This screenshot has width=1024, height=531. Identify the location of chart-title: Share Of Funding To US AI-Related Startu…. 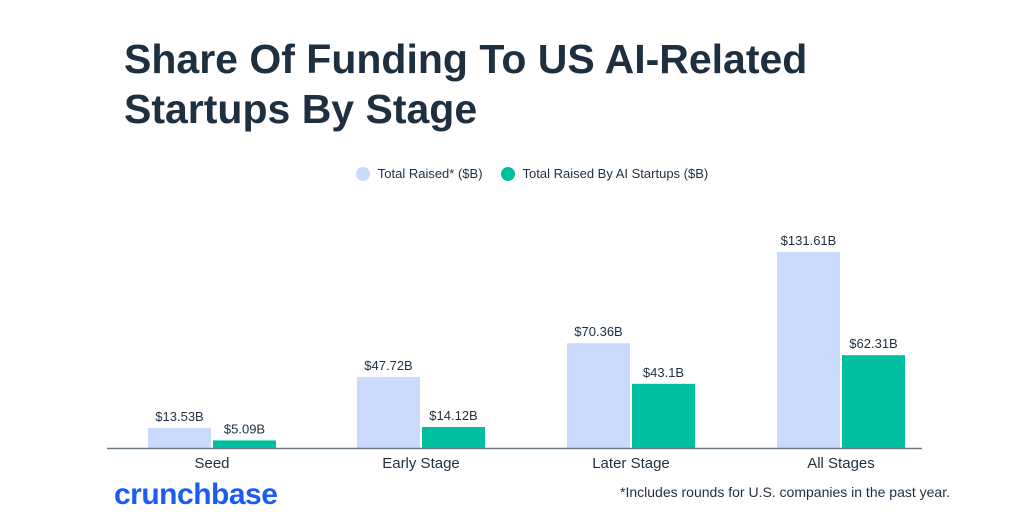
(466, 84).